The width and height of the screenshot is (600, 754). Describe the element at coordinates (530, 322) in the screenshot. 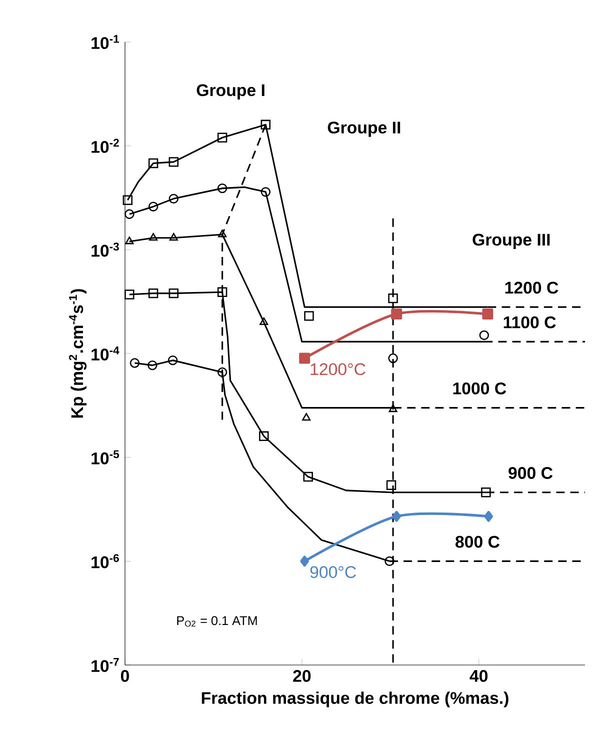

I see `series-label: 1100 C` at that location.